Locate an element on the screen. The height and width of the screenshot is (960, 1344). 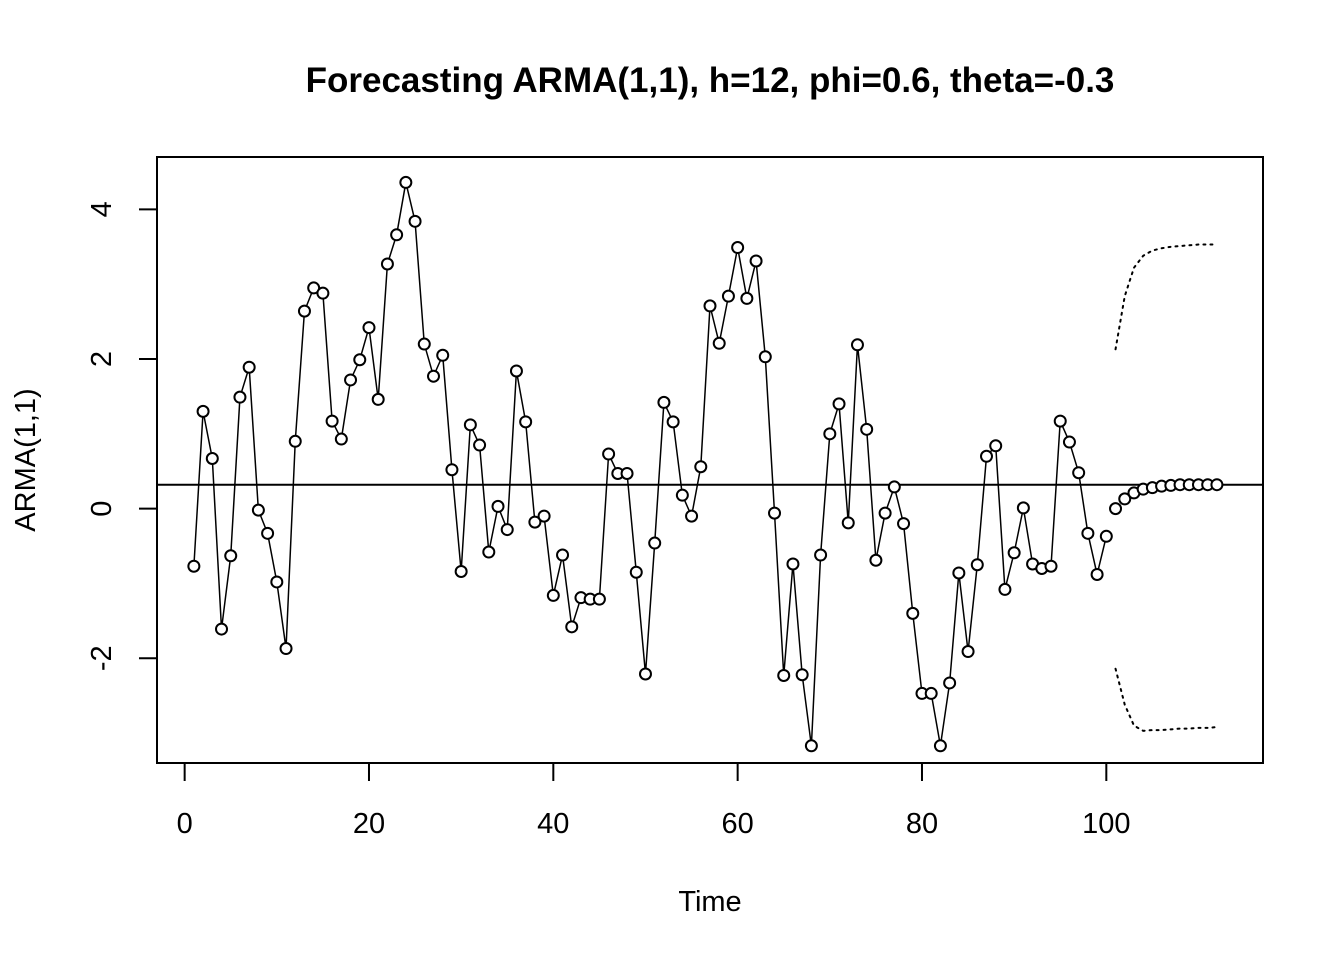
x-tick-label: 40 is located at coordinates (553, 824).